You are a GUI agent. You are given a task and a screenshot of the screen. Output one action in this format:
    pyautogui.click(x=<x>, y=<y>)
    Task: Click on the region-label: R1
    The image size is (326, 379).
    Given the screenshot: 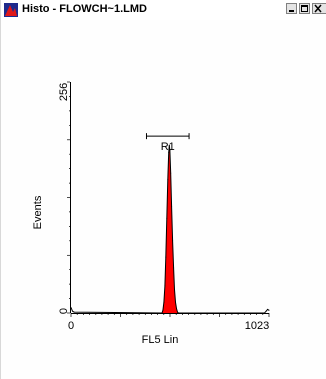 What is the action you would take?
    pyautogui.click(x=168, y=147)
    